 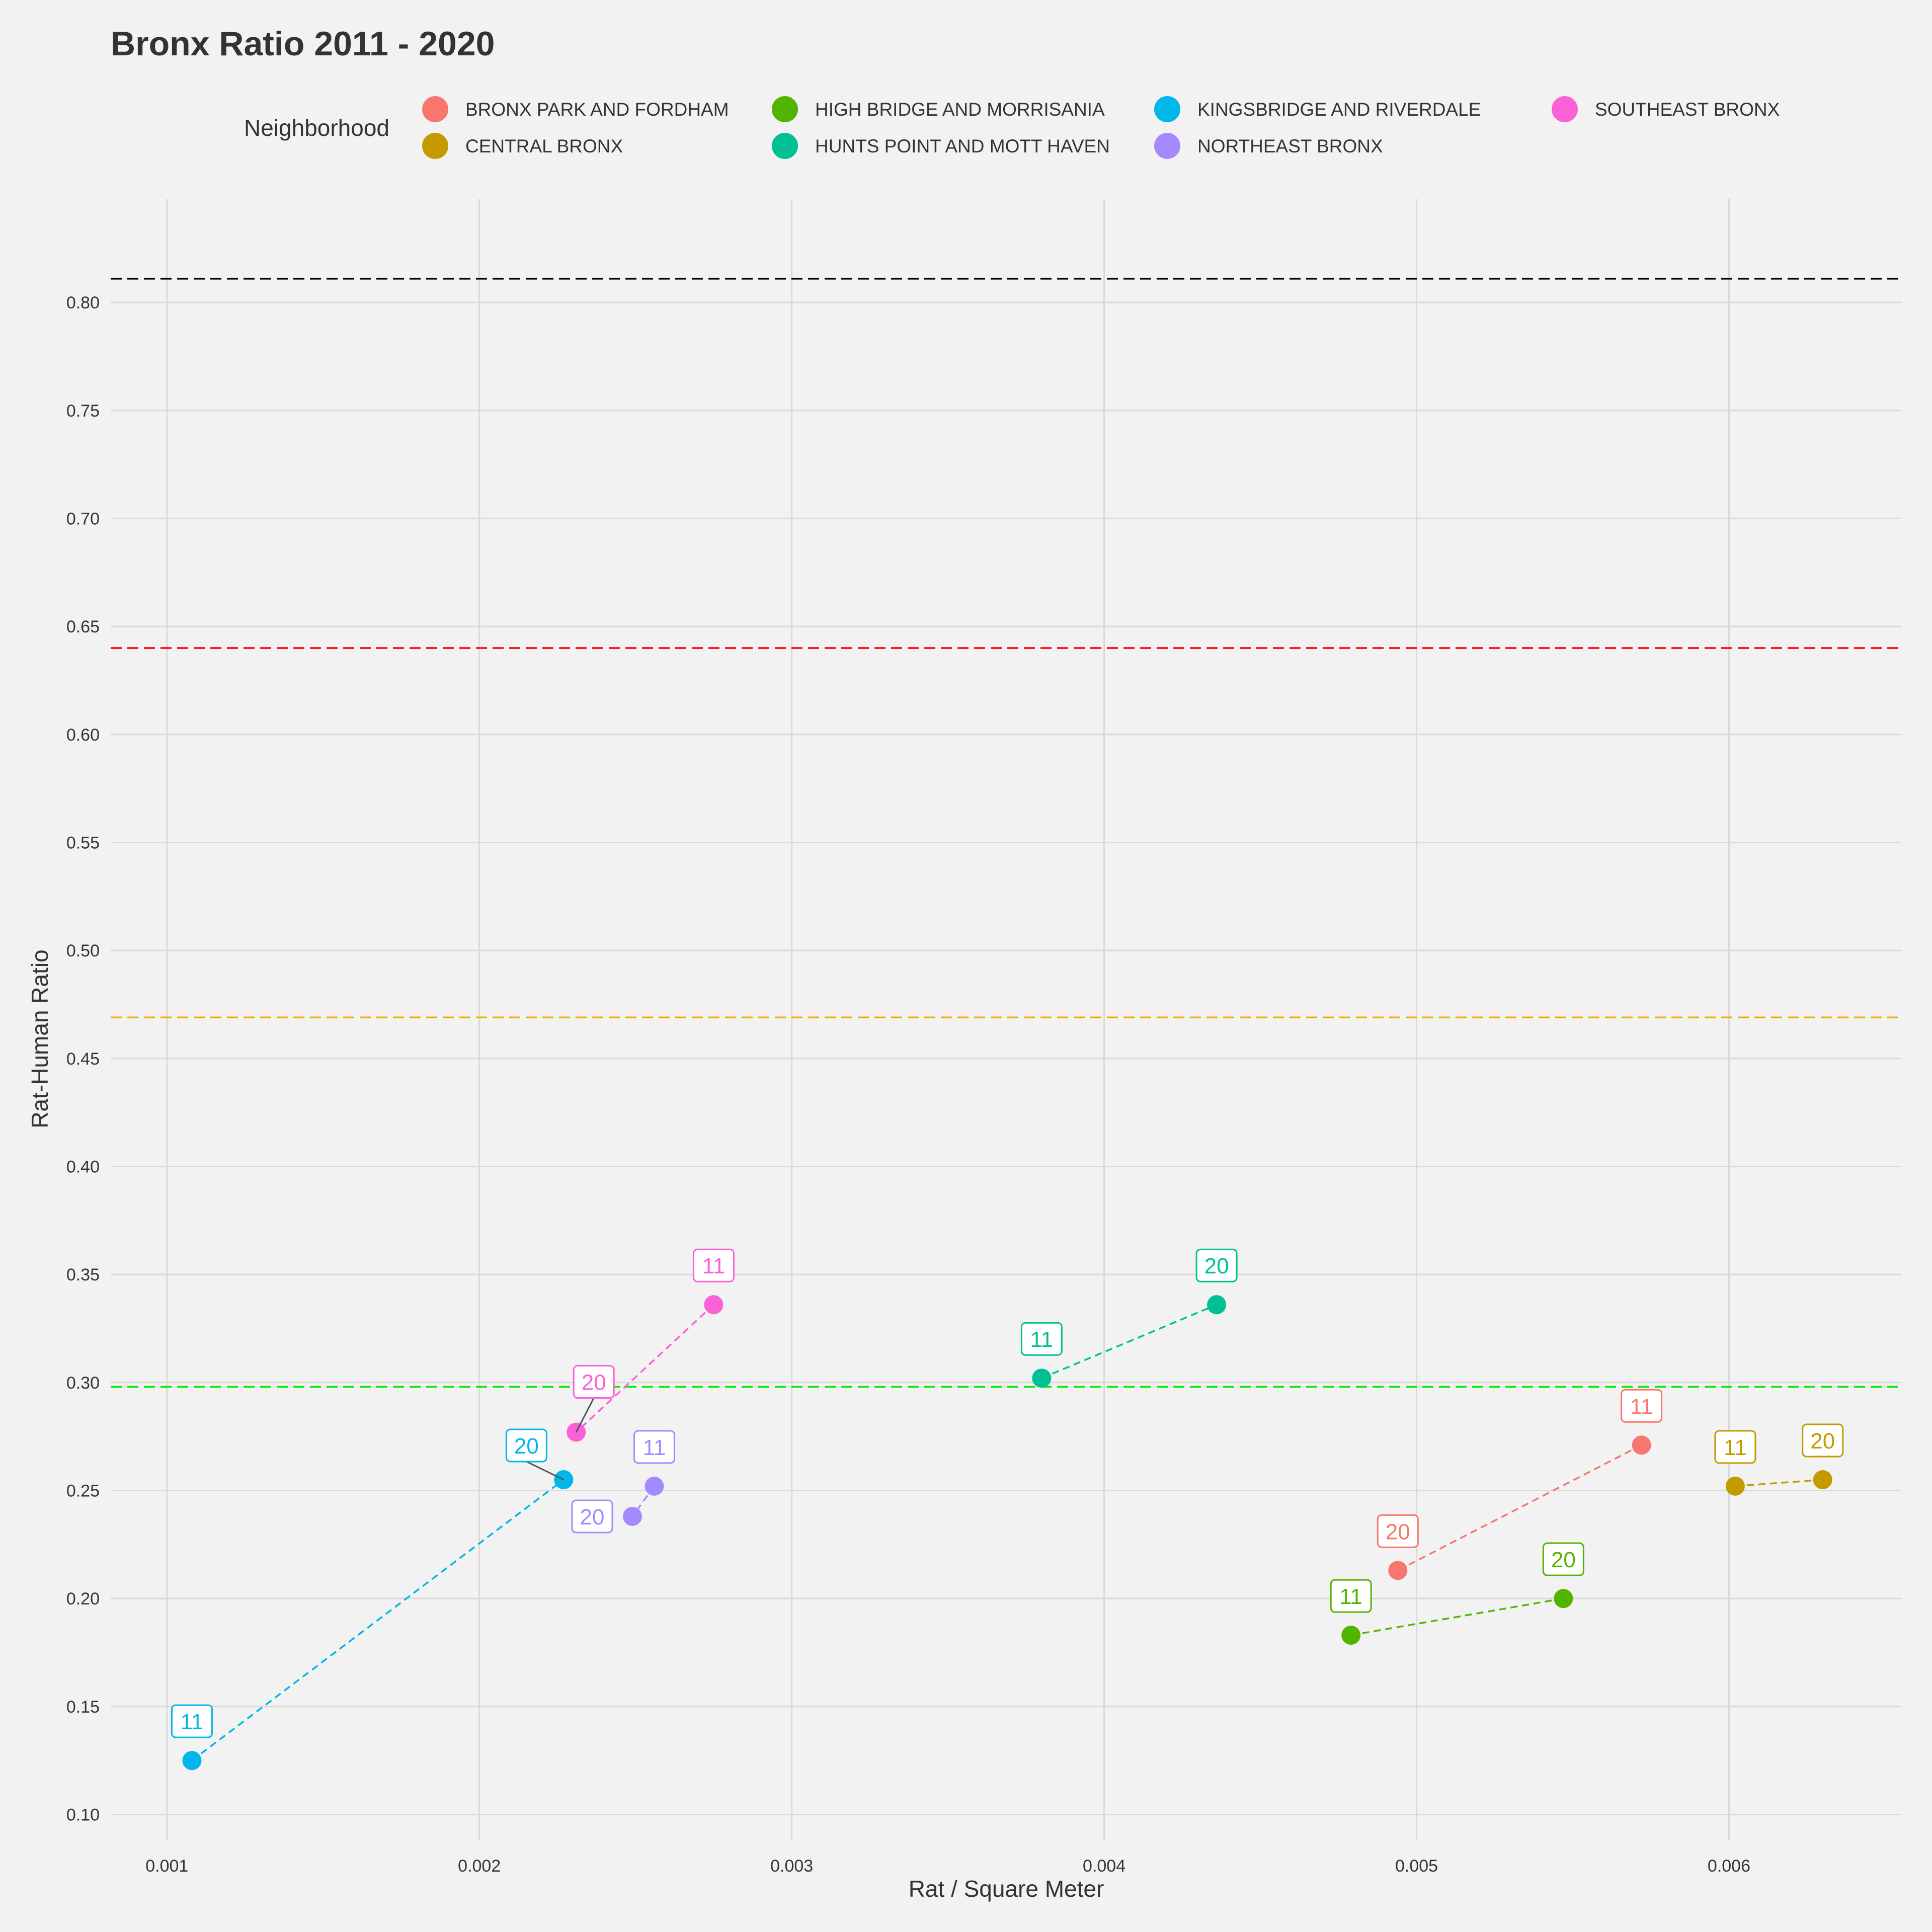 I want to click on y-tick-label: 0.80, so click(x=83, y=302).